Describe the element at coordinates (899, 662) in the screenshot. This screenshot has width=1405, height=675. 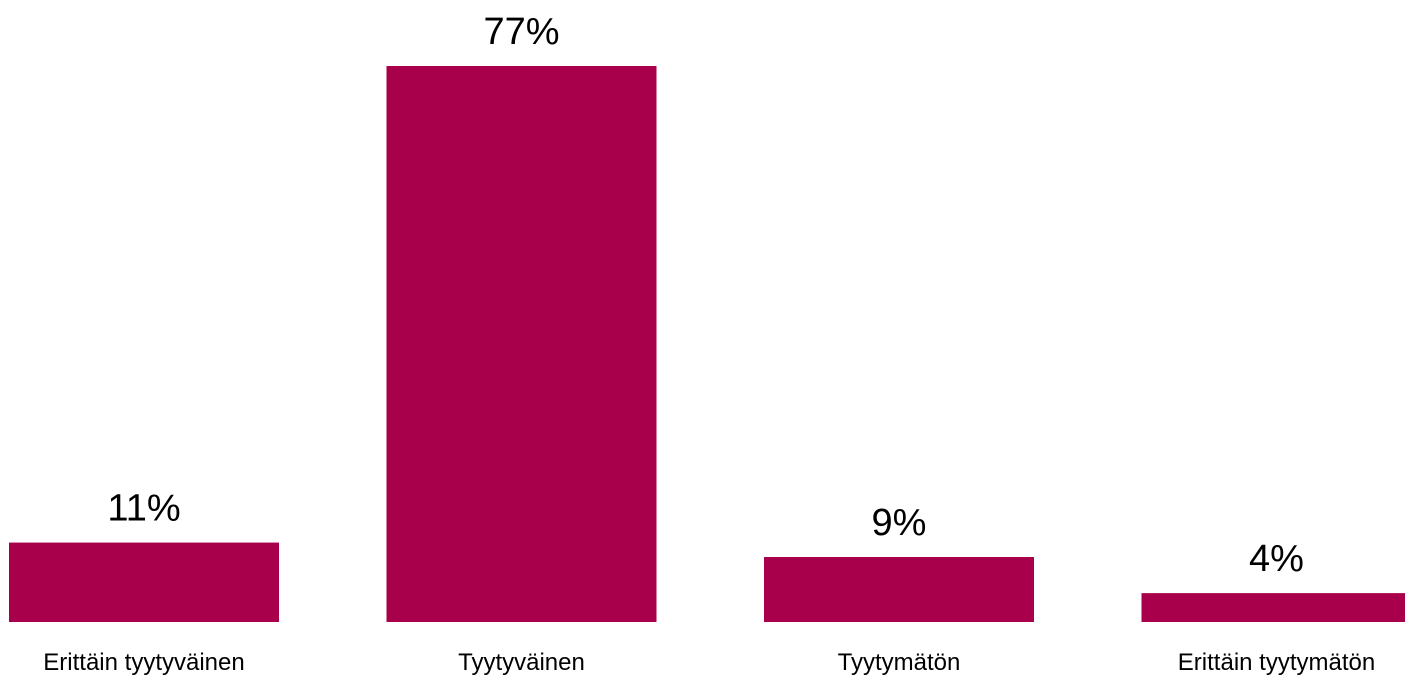
I see `category-label-3: Tyytymätön` at that location.